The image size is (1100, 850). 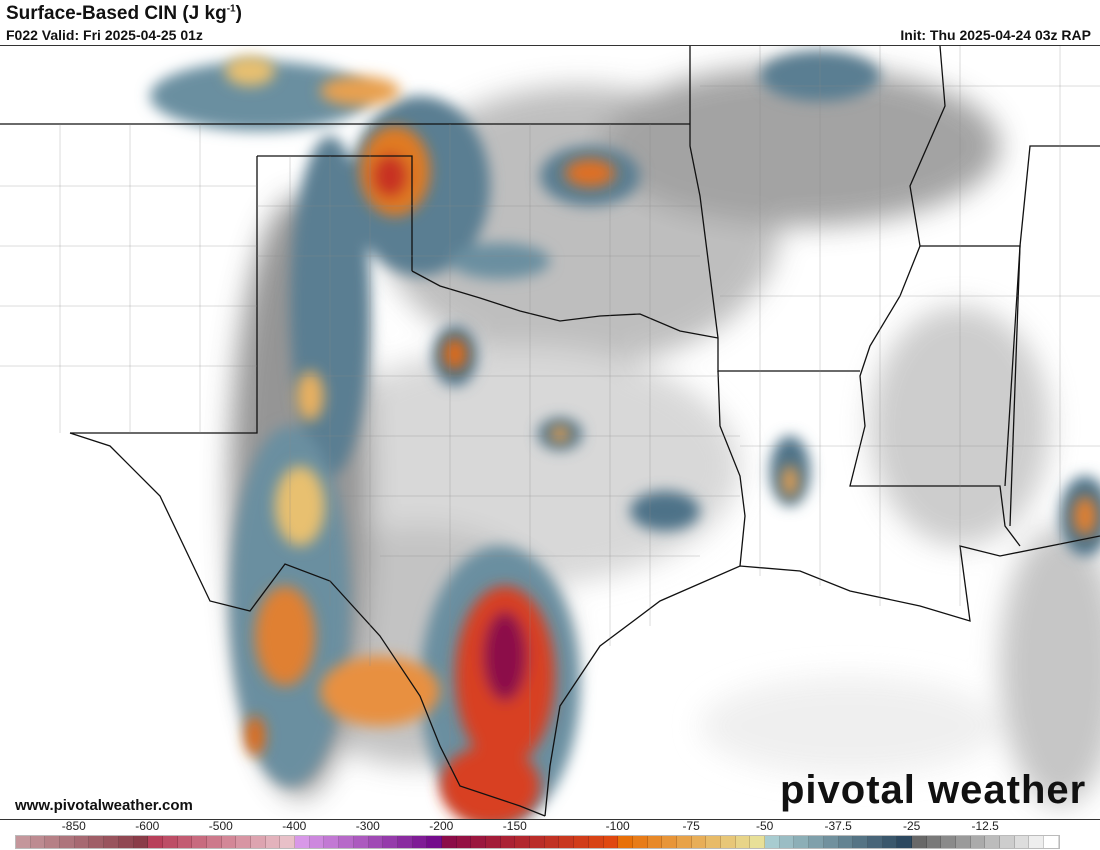 I want to click on title-text: Surface-Based CIN (J kg, so click(x=116, y=13).